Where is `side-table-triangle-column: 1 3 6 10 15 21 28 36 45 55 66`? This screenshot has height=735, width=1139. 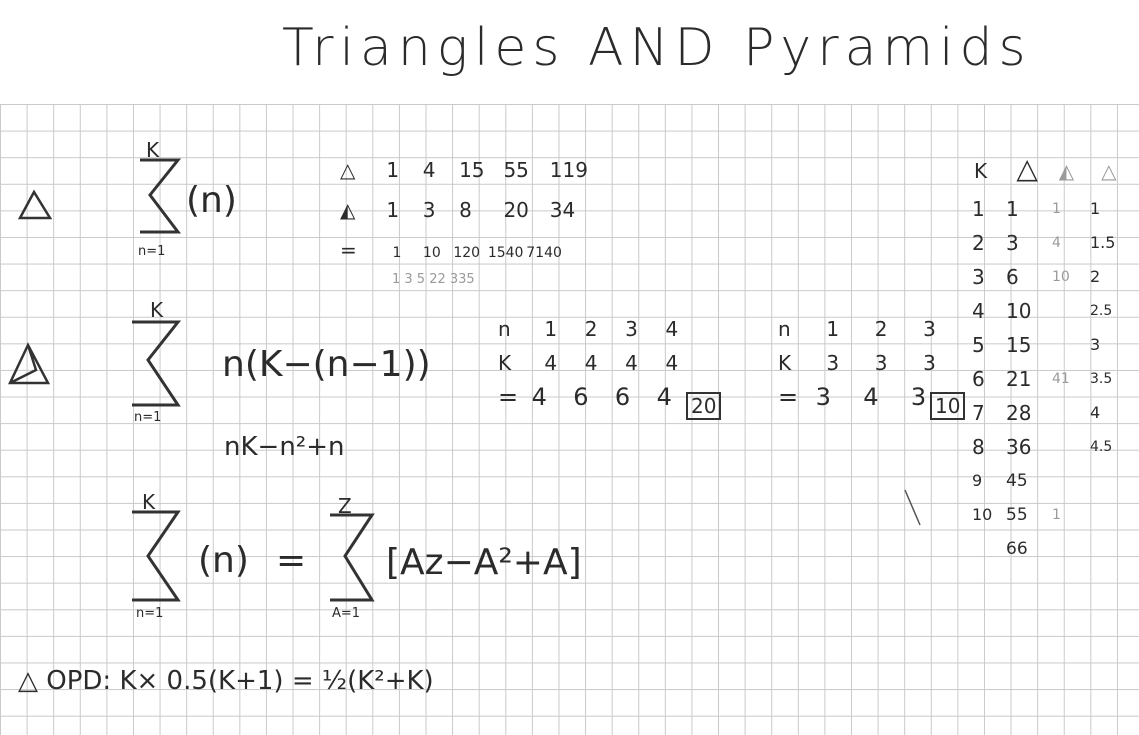 side-table-triangle-column: 1 3 6 10 15 21 28 36 45 55 66 is located at coordinates (1019, 378).